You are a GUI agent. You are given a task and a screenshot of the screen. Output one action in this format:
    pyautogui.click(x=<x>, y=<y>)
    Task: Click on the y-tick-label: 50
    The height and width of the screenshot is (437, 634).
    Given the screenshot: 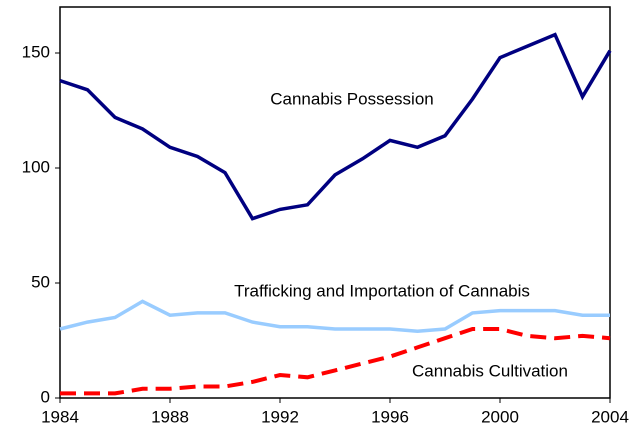 What is the action you would take?
    pyautogui.click(x=40, y=281)
    